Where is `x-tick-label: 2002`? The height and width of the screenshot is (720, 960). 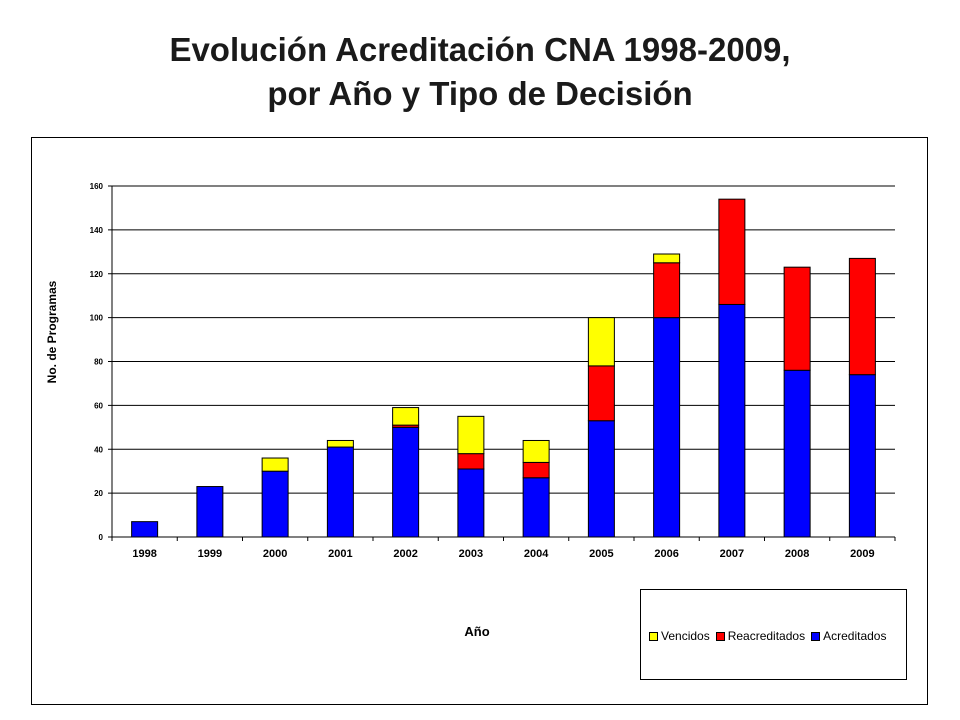 x-tick-label: 2002 is located at coordinates (405, 554).